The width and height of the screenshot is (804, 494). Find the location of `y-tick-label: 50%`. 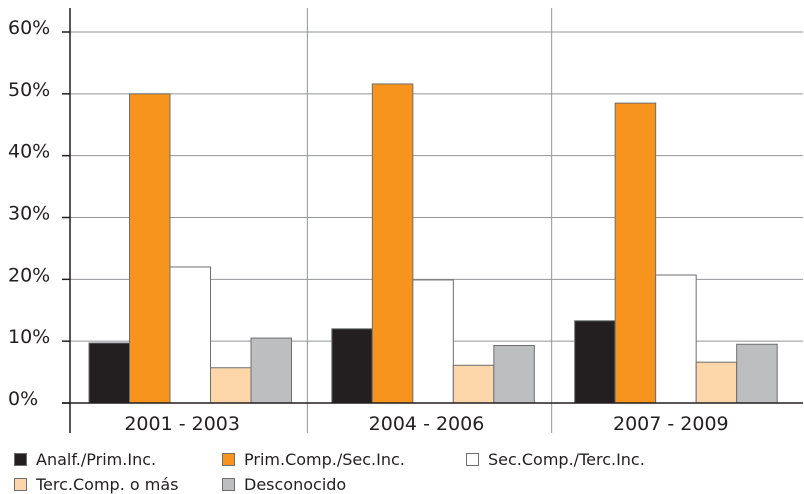

y-tick-label: 50% is located at coordinates (29, 90).